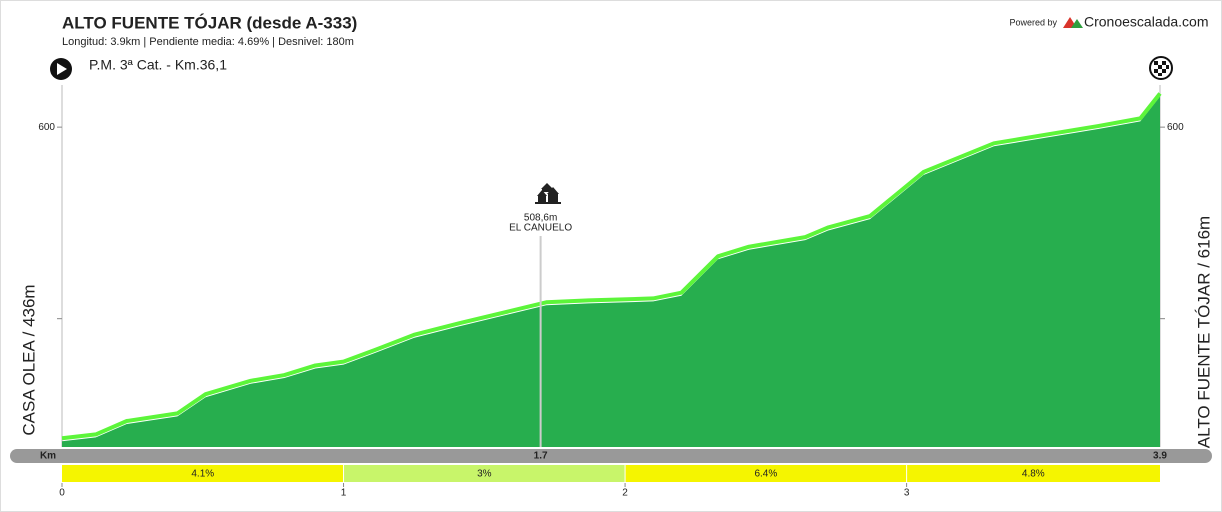 This screenshot has width=1222, height=512. What do you see at coordinates (344, 493) in the screenshot?
I see `x-tick-label: 1` at bounding box center [344, 493].